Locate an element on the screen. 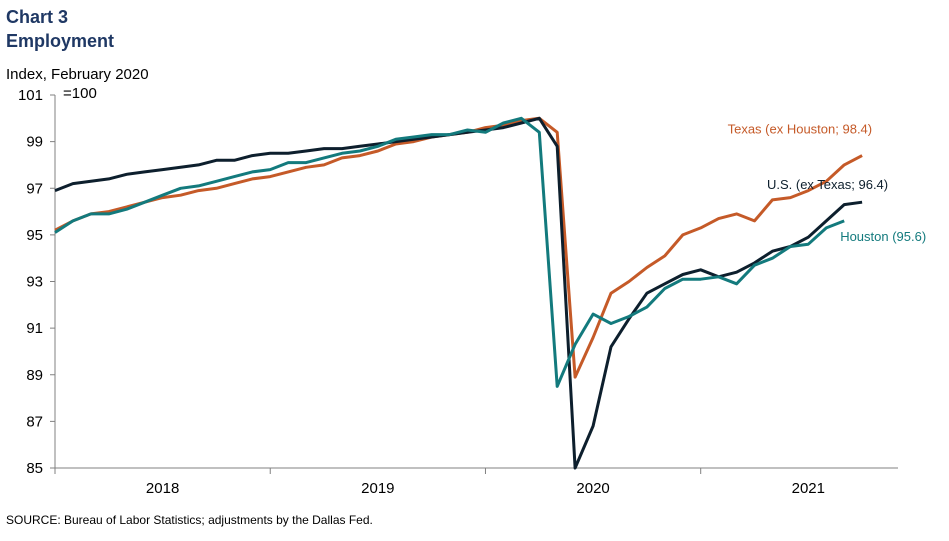  y-axis-unit-line1: Index, February 2020 is located at coordinates (77, 74).